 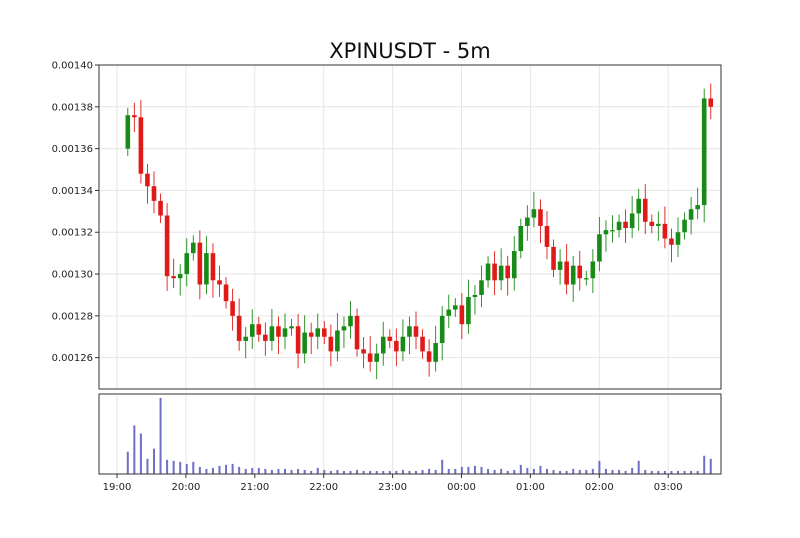 I want to click on time-tick-label: 23:00, so click(x=392, y=487).